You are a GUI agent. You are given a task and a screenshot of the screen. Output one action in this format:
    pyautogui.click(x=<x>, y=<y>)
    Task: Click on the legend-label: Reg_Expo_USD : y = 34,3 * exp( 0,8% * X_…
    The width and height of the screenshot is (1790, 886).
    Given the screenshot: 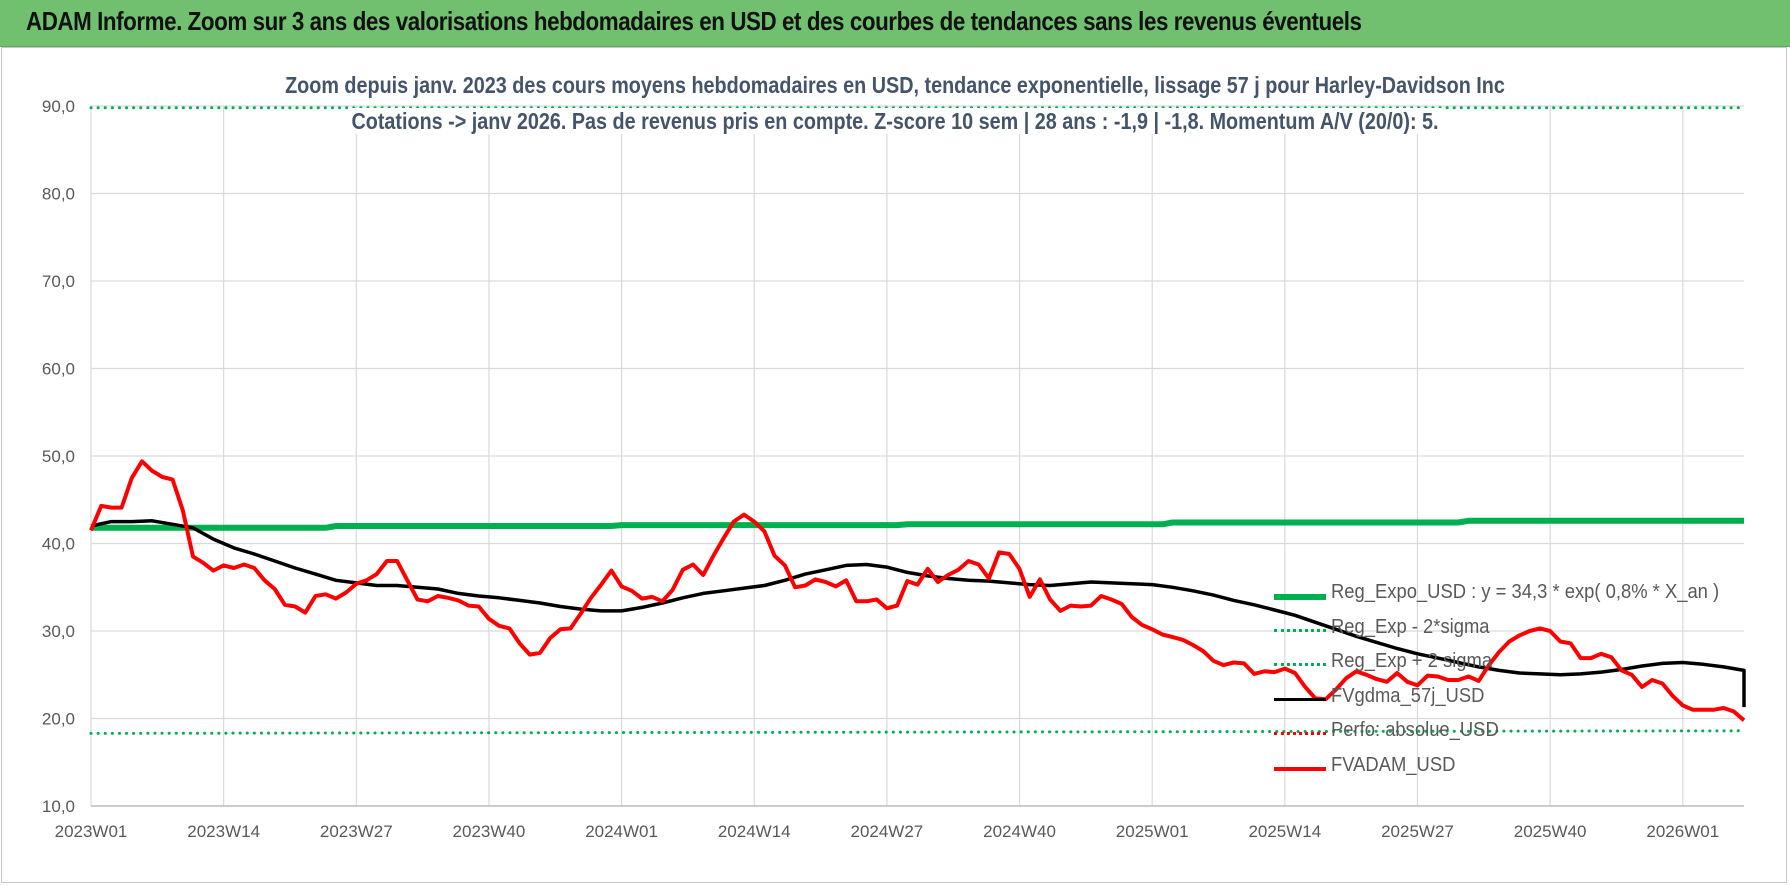 What is the action you would take?
    pyautogui.click(x=1525, y=592)
    